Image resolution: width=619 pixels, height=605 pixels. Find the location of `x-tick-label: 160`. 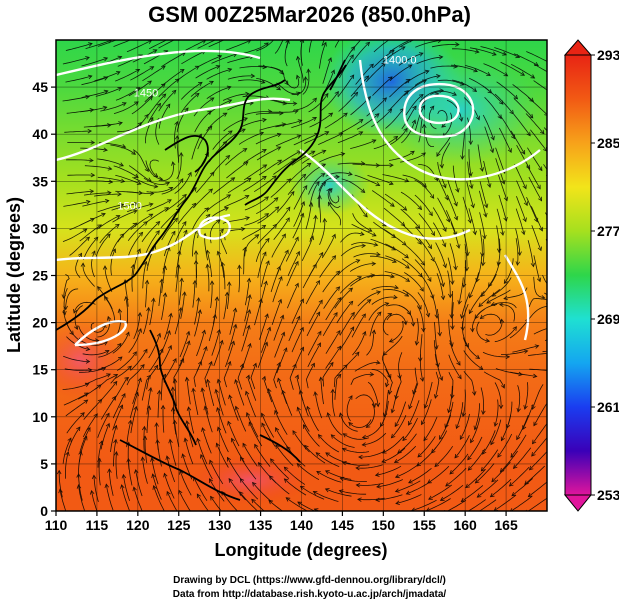

x-tick-label: 160 is located at coordinates (465, 525).